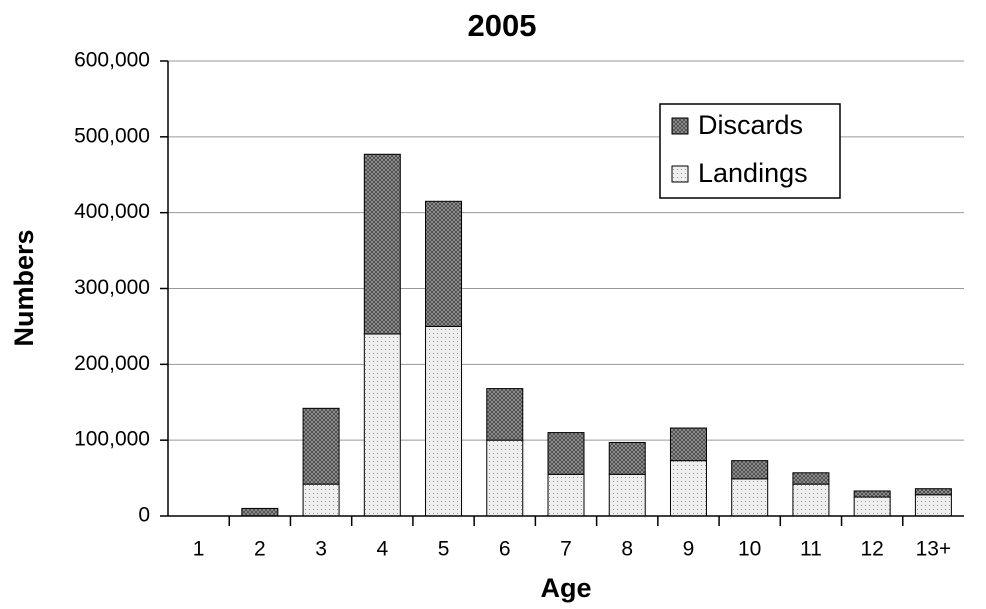  Describe the element at coordinates (750, 151) in the screenshot. I see `legend-box` at that location.